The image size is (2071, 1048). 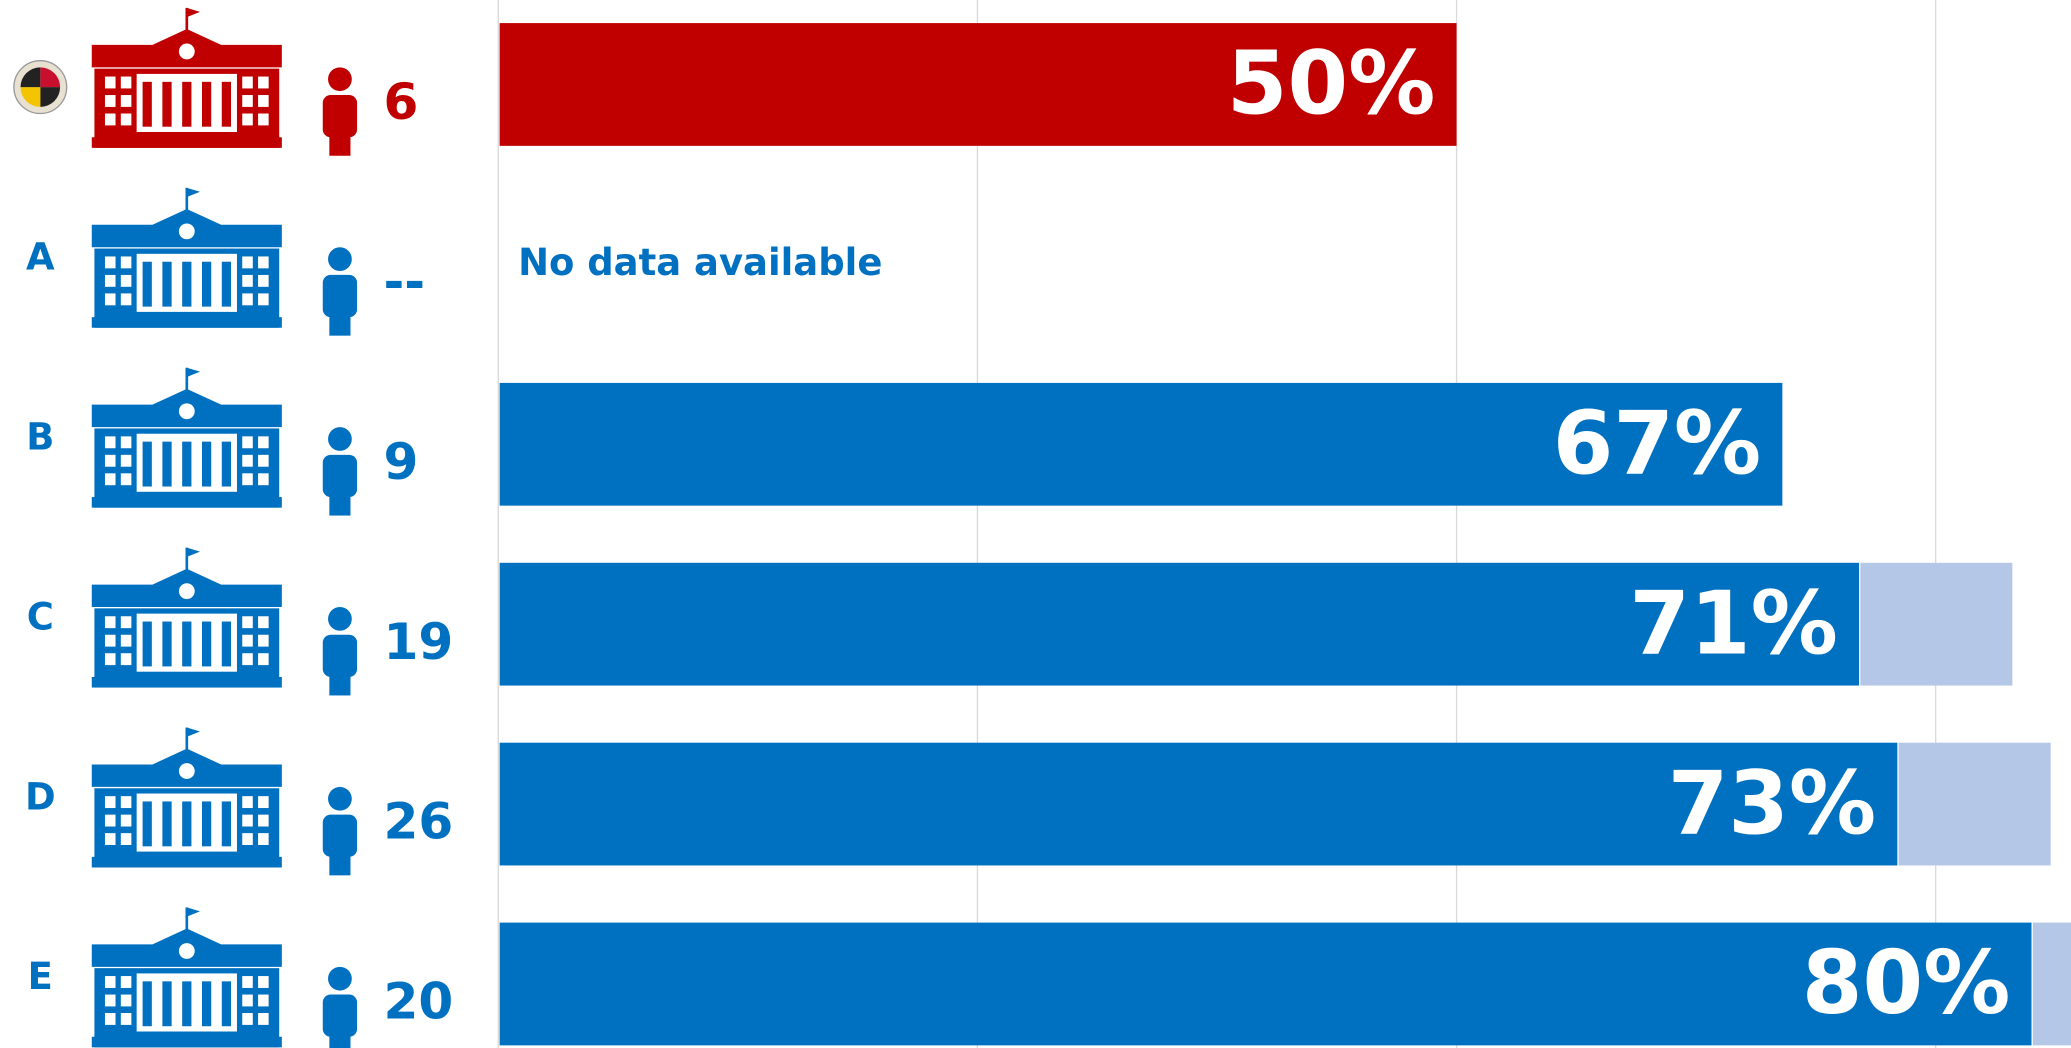 I want to click on row-label: B, so click(x=40, y=436).